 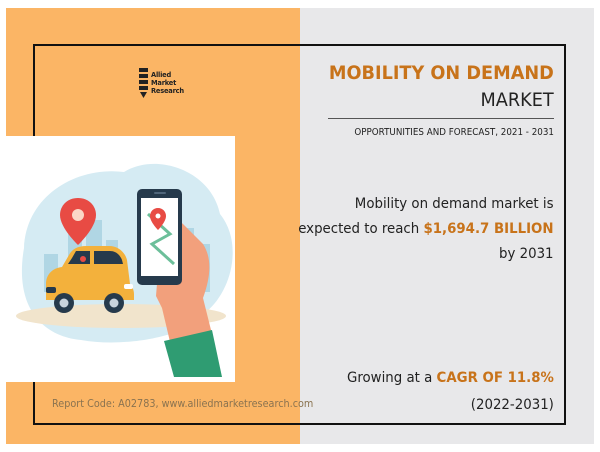 What do you see at coordinates (78, 221) in the screenshot?
I see `location-pin-icon` at bounding box center [78, 221].